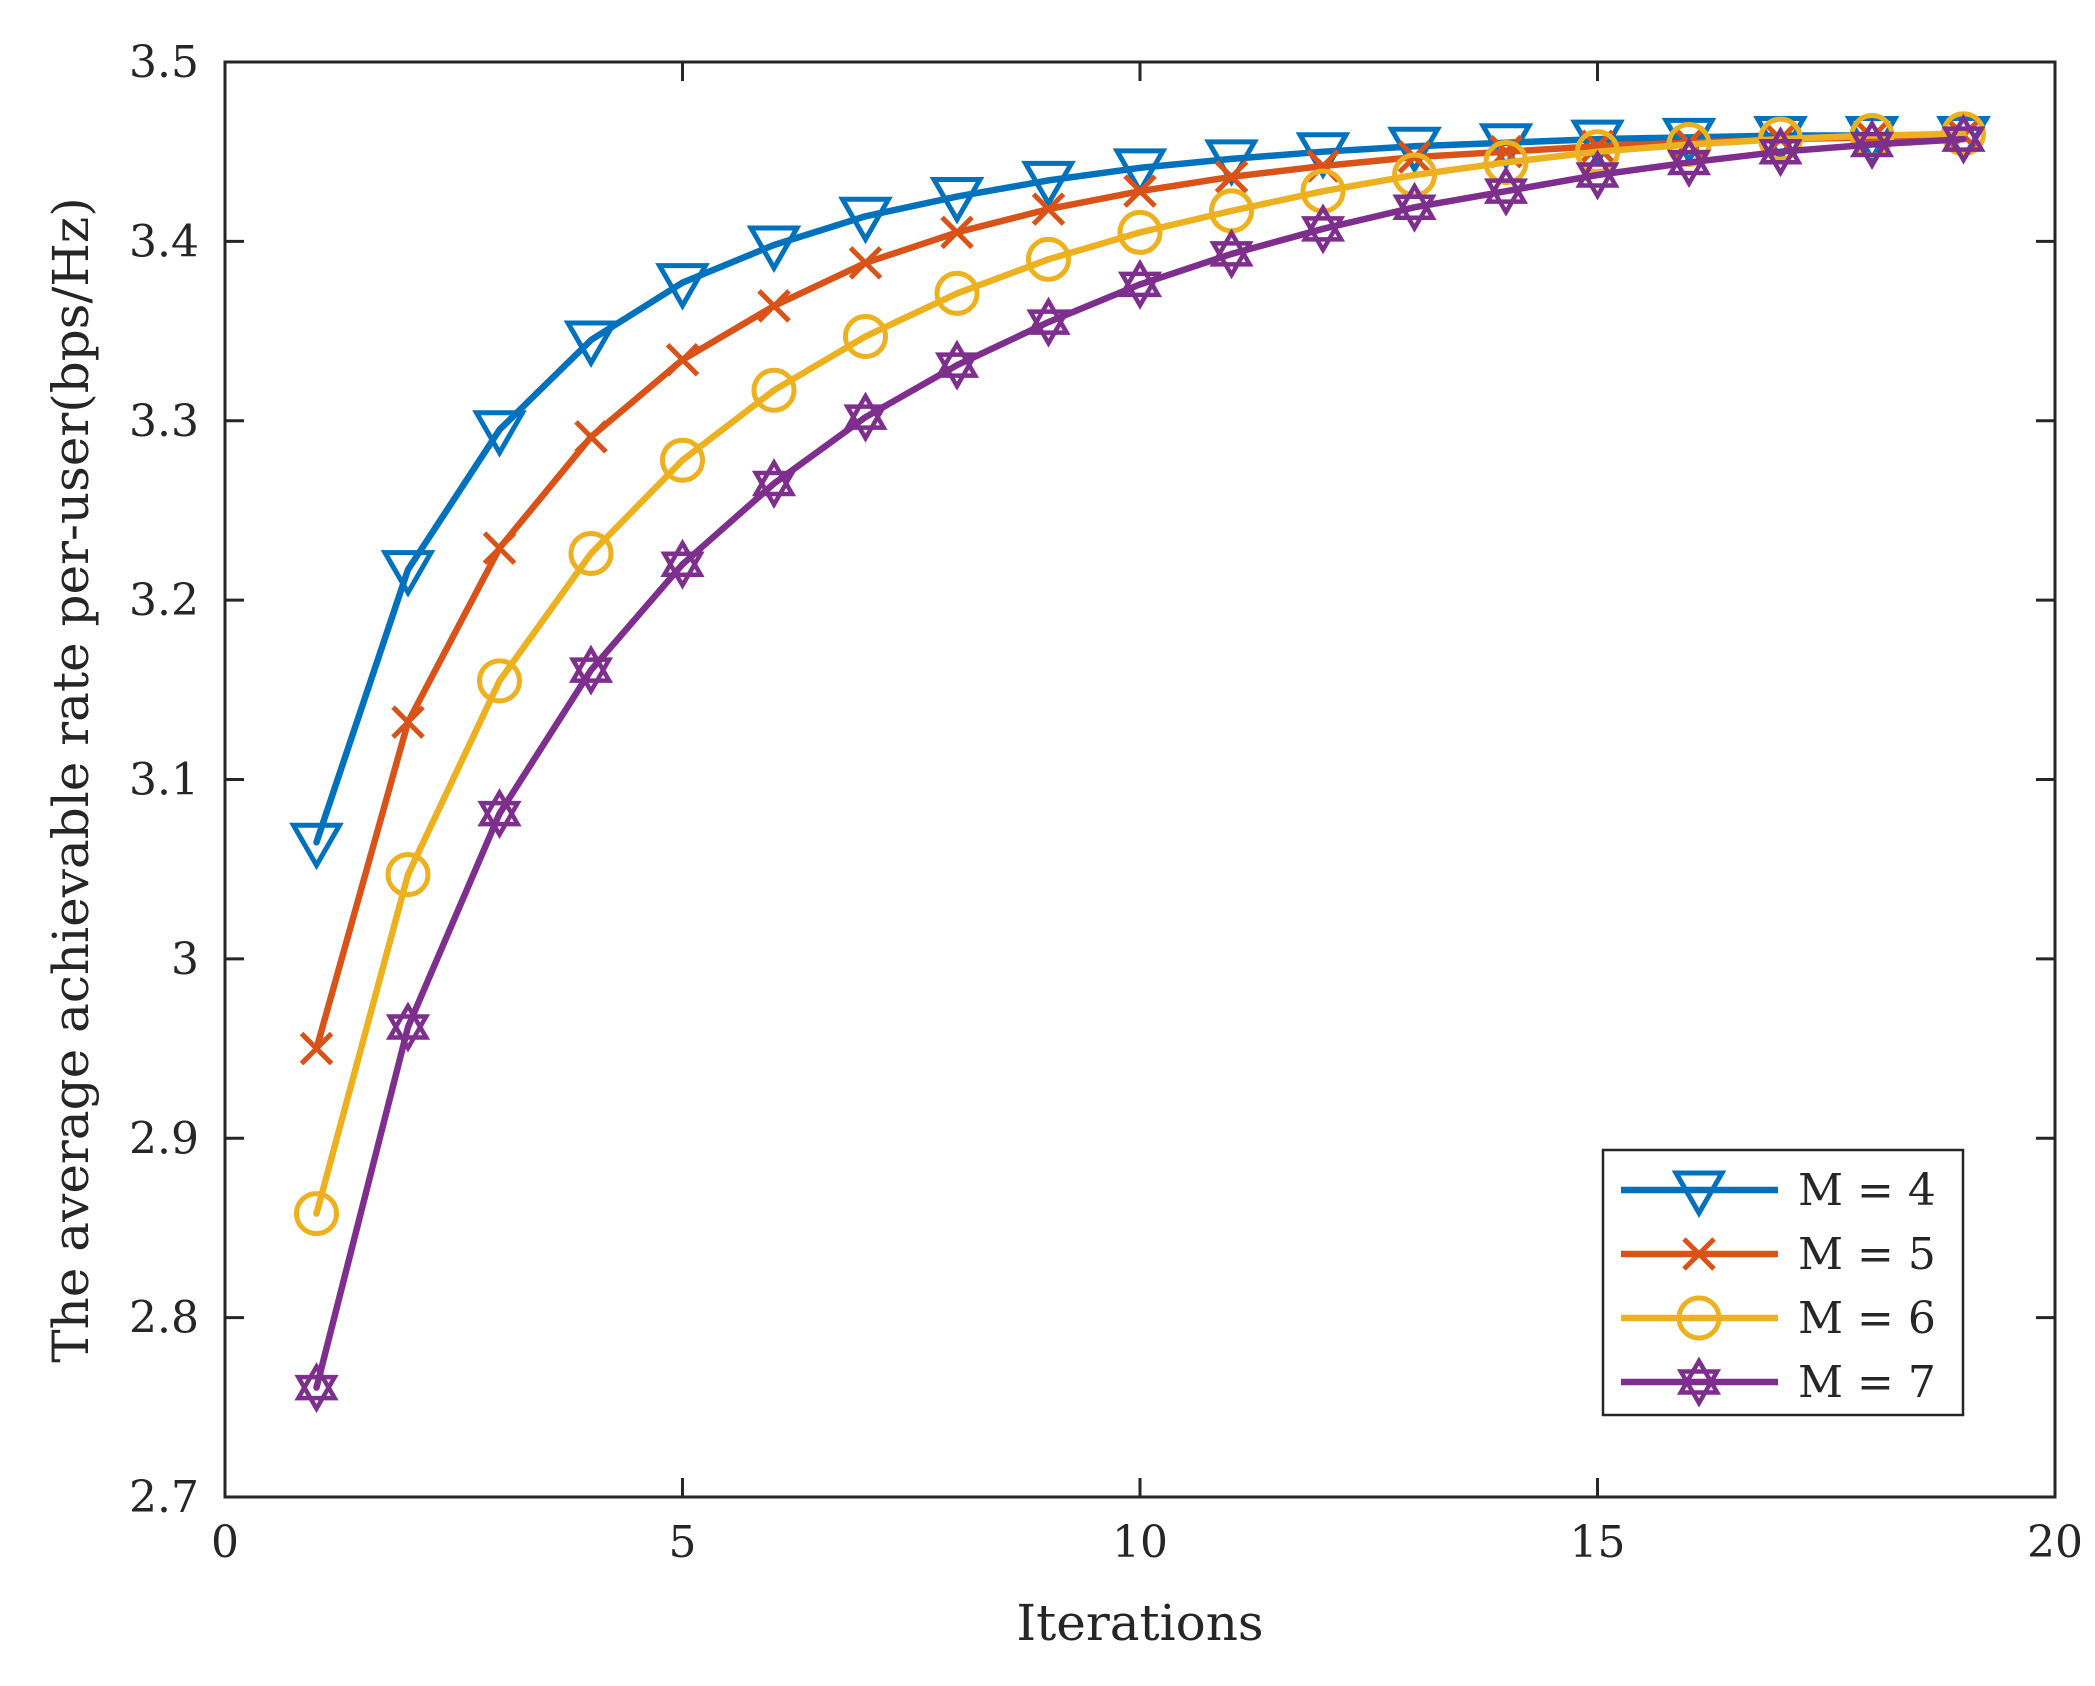 This screenshot has width=2095, height=1686. I want to click on legend-box, so click(1783, 1282).